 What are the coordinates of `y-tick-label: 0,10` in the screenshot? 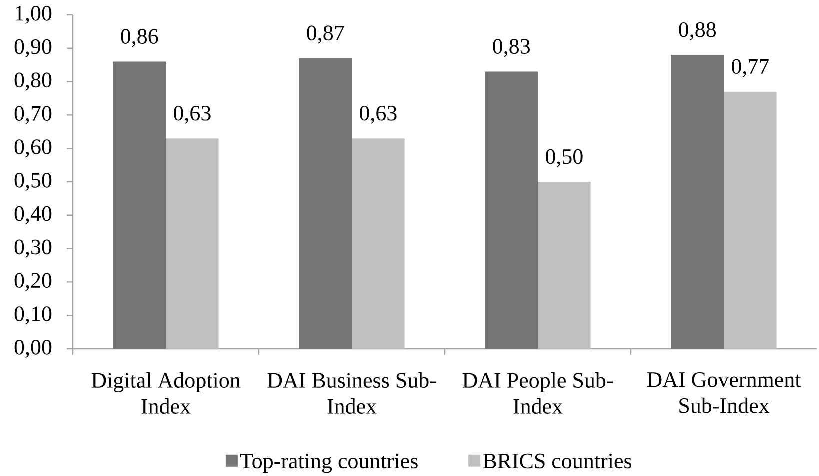 It's located at (33, 315).